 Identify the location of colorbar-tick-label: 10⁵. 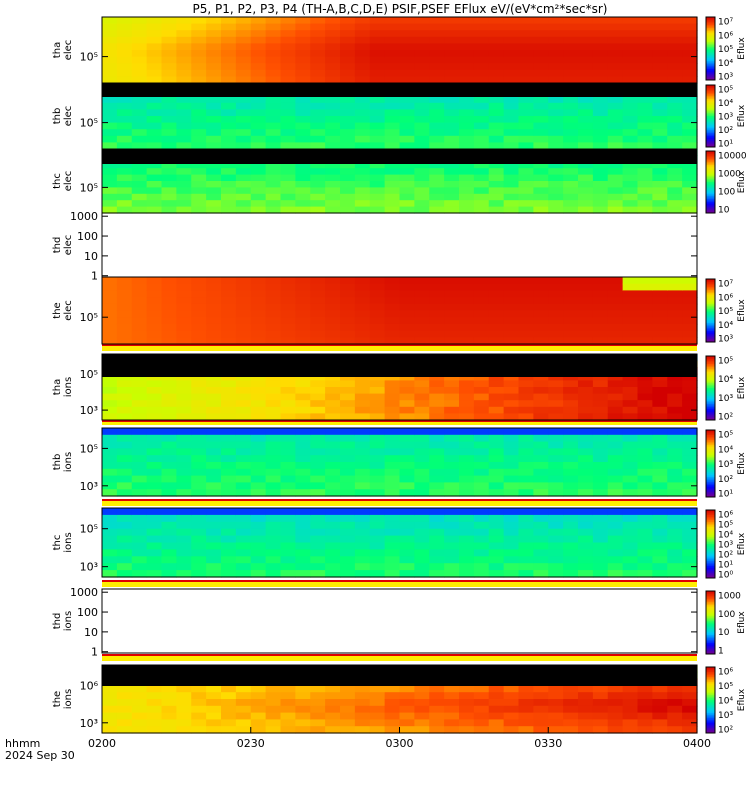
(725, 50).